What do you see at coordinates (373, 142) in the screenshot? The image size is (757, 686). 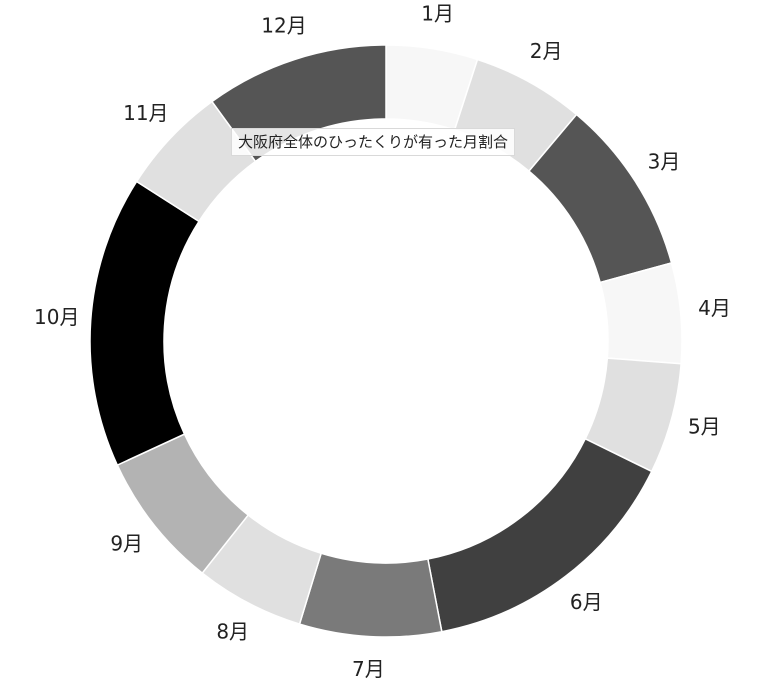 I see `chart-title: 大阪府全体のひったくりが有った月割合` at bounding box center [373, 142].